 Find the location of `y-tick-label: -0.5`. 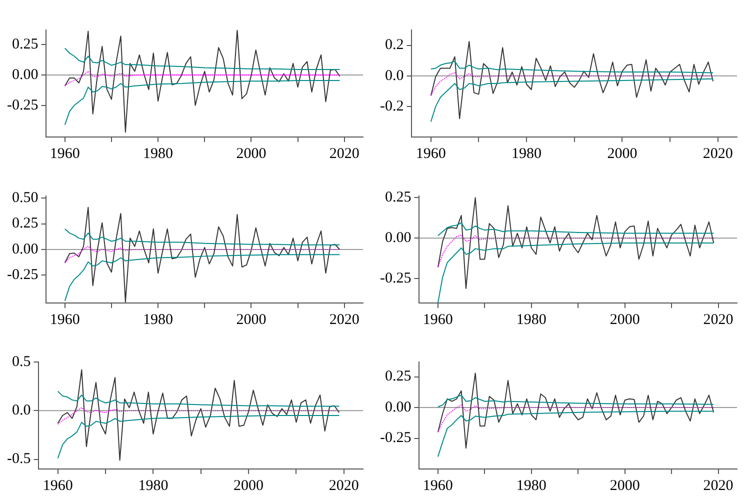

y-tick-label: -0.5 is located at coordinates (18, 459).